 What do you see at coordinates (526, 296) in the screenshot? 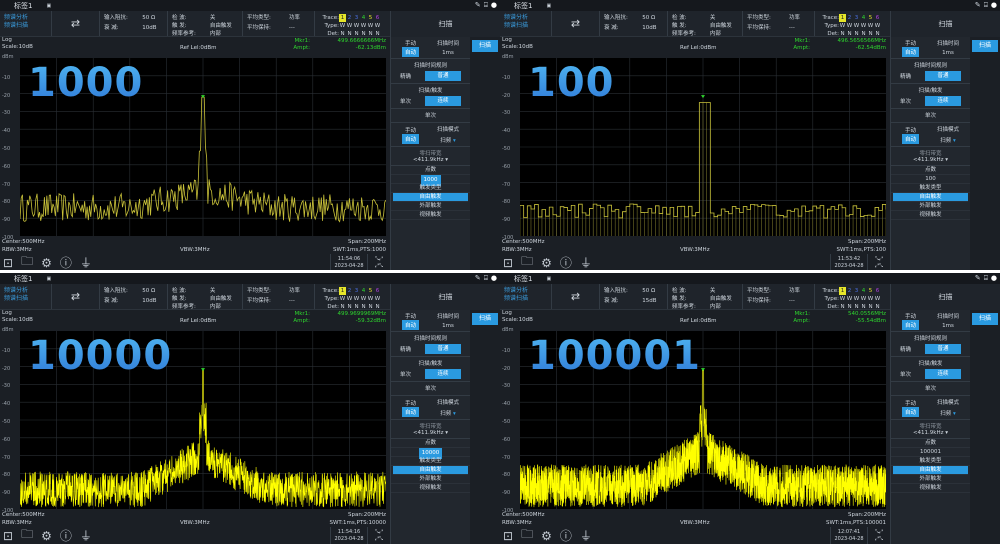
I see `mode-selector: 频谱分析 频谱扫描` at bounding box center [526, 296].